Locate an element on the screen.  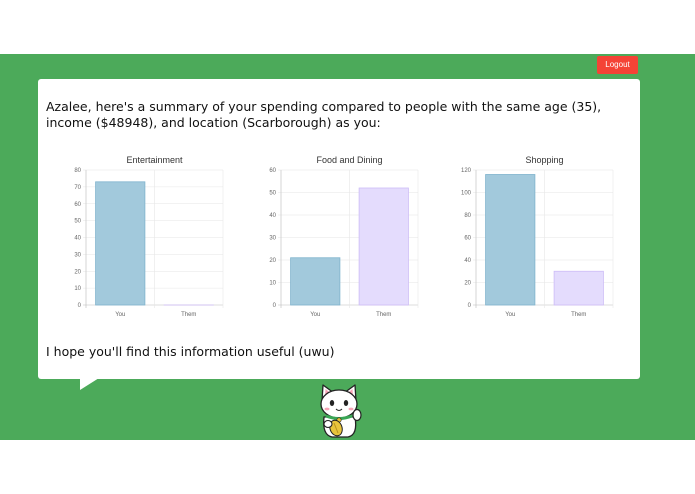
y-tick-label: 120 is located at coordinates (466, 171).